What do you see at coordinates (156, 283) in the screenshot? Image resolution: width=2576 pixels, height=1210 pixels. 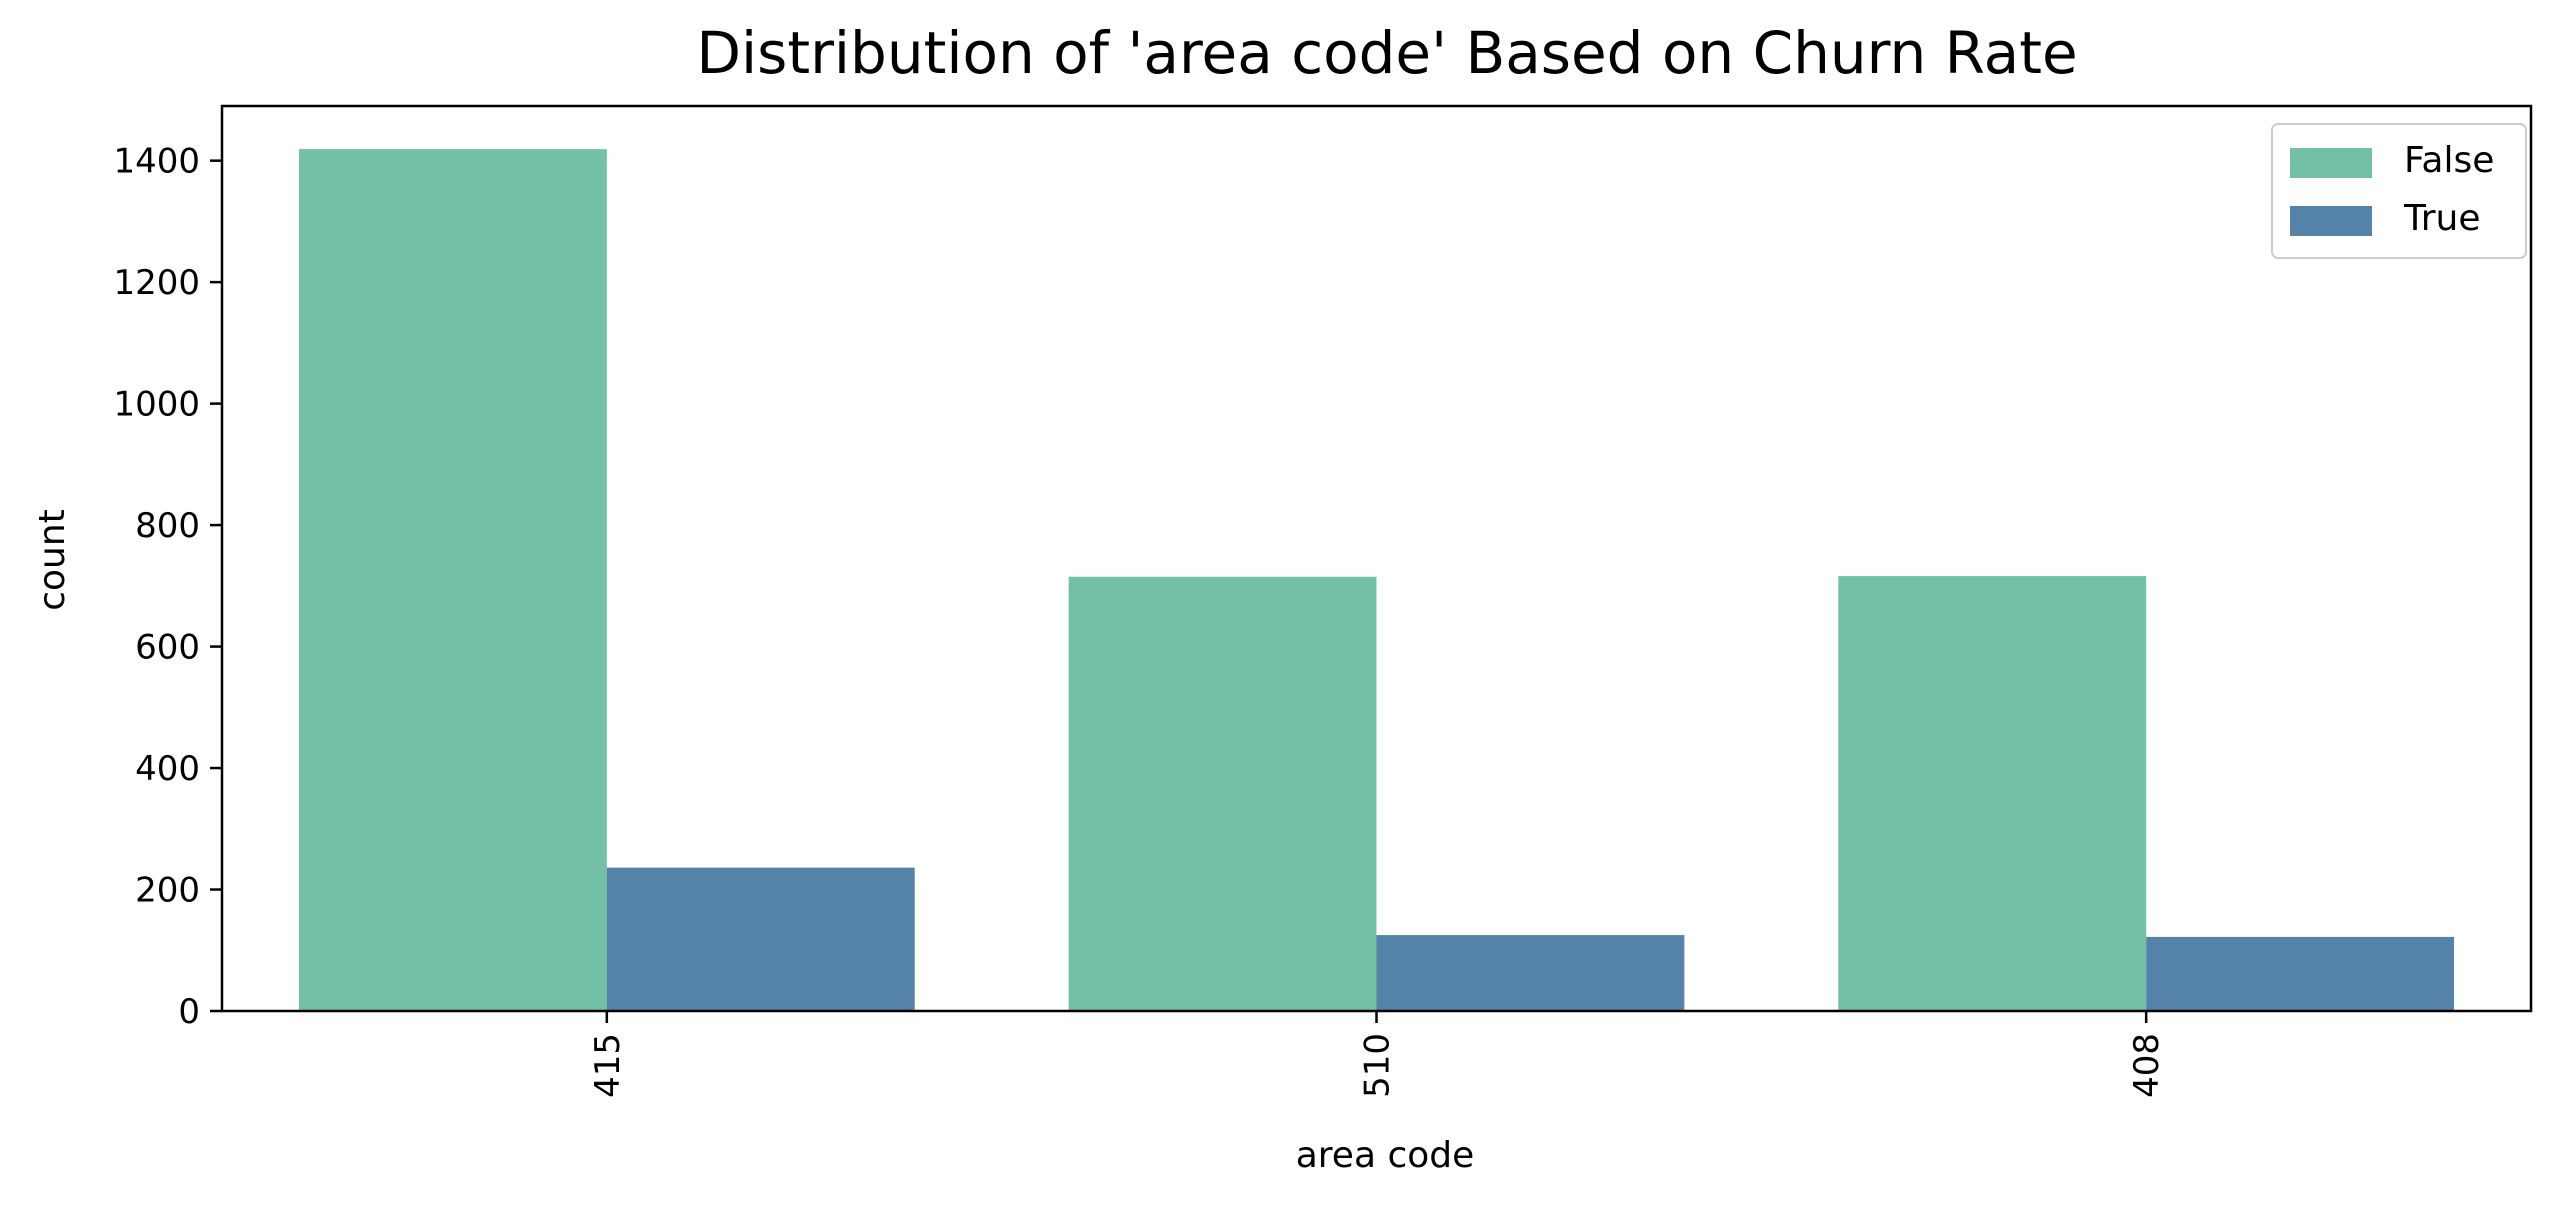 I see `y-tick-label-1200: 1200` at bounding box center [156, 283].